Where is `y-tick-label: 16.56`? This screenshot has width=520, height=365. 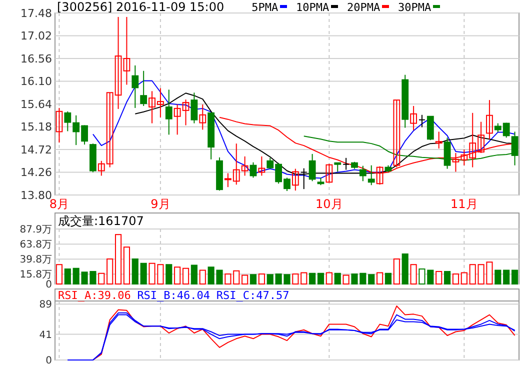
y-tick-label: 16.56 is located at coordinates (36, 59).